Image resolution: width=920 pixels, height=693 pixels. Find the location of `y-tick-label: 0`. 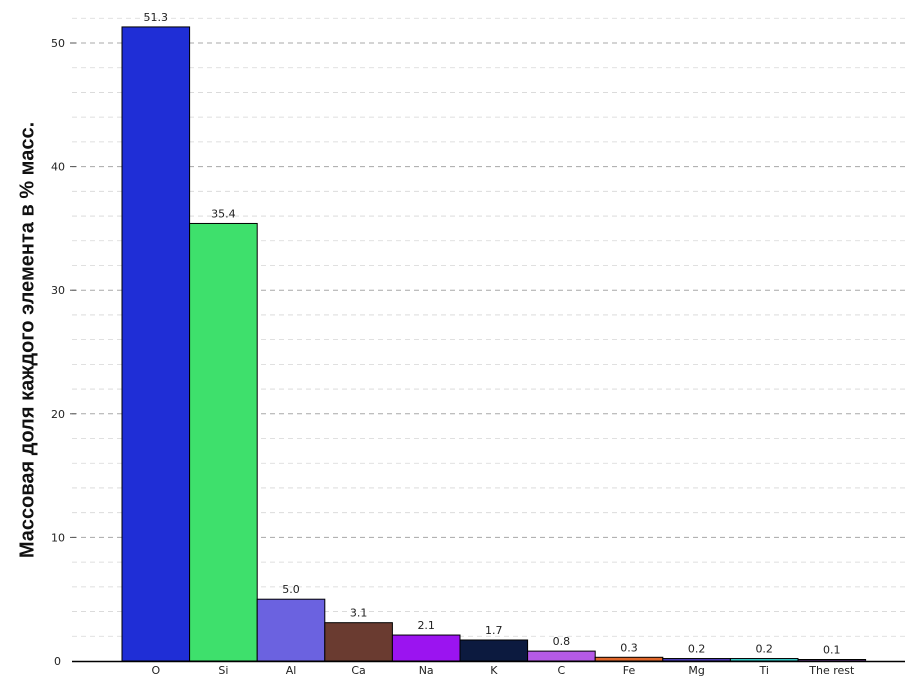

y-tick-label: 0 is located at coordinates (57, 661).